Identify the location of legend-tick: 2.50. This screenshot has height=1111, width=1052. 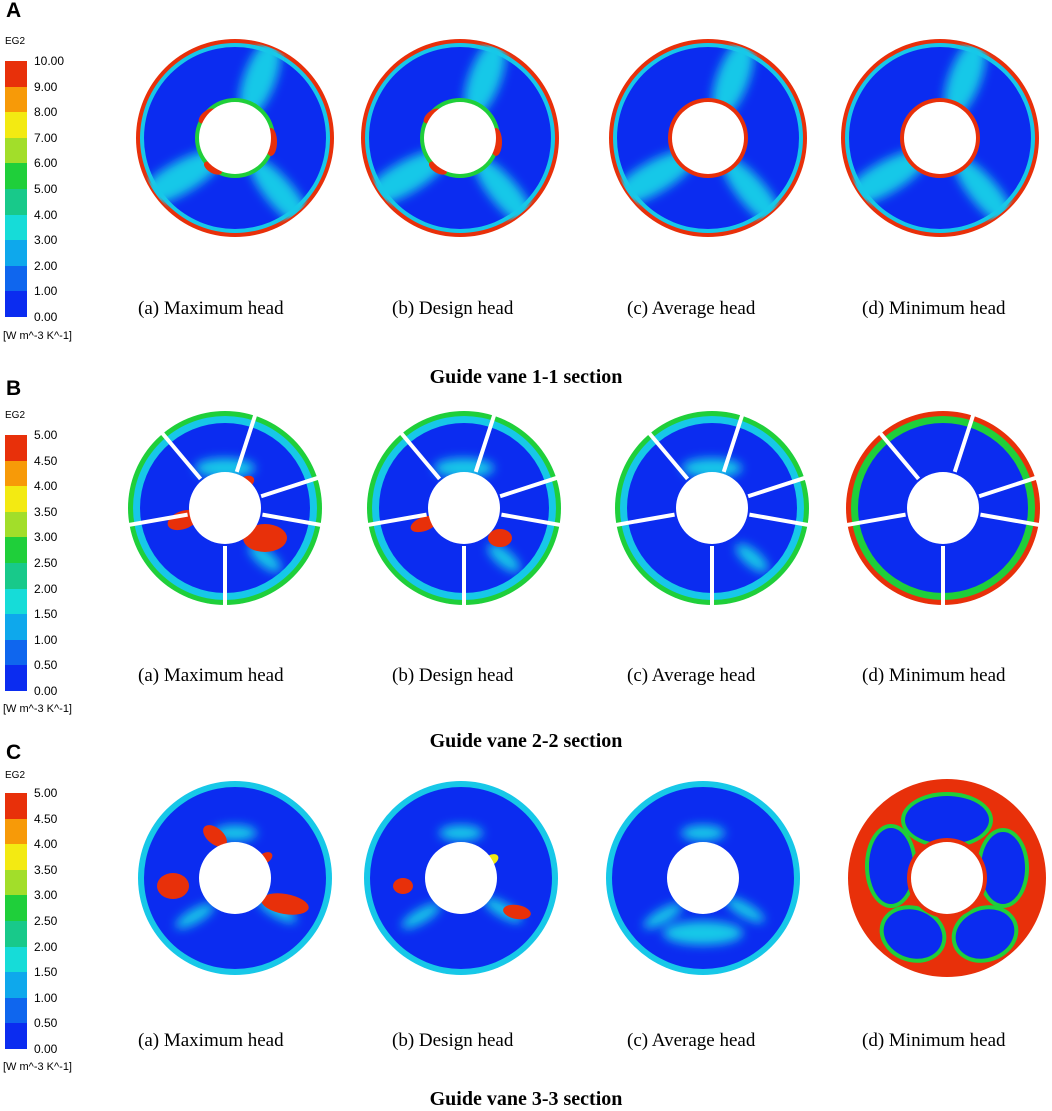
(46, 921).